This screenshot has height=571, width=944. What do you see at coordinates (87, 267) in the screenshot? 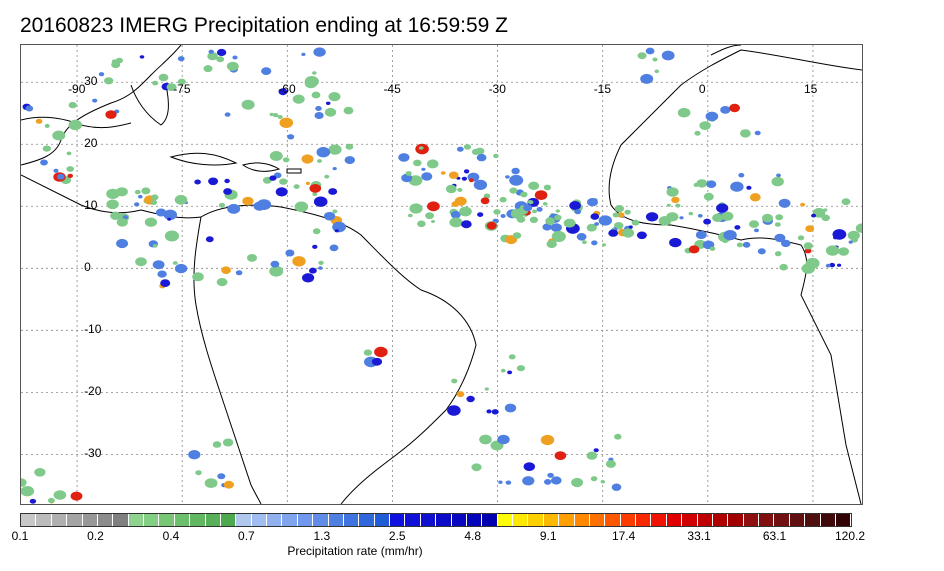
I see `latitude-label: 0` at bounding box center [87, 267].